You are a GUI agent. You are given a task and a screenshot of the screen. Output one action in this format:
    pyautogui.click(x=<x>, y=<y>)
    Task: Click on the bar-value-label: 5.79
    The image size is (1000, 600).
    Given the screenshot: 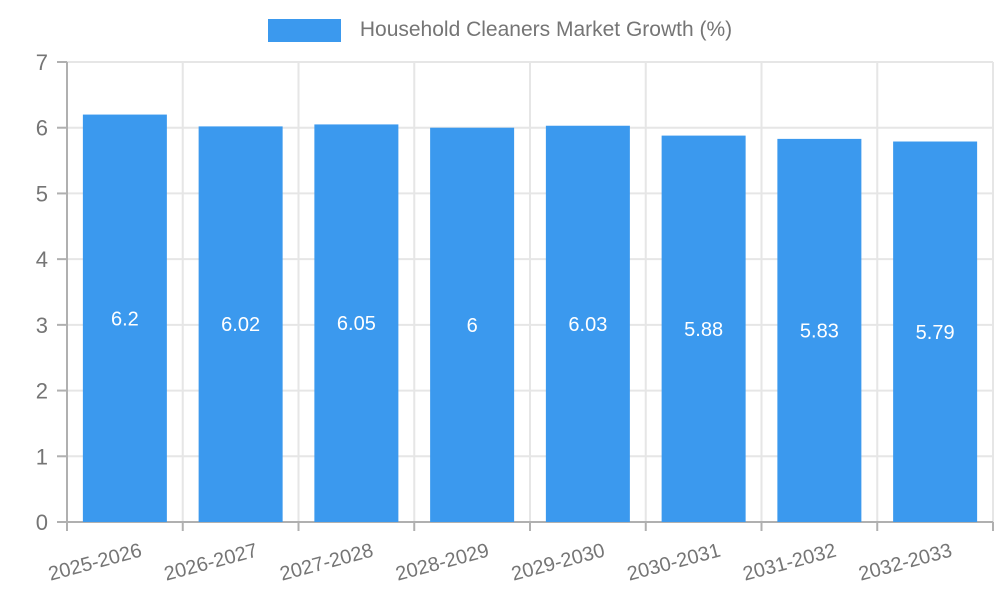 What is the action you would take?
    pyautogui.click(x=935, y=333)
    